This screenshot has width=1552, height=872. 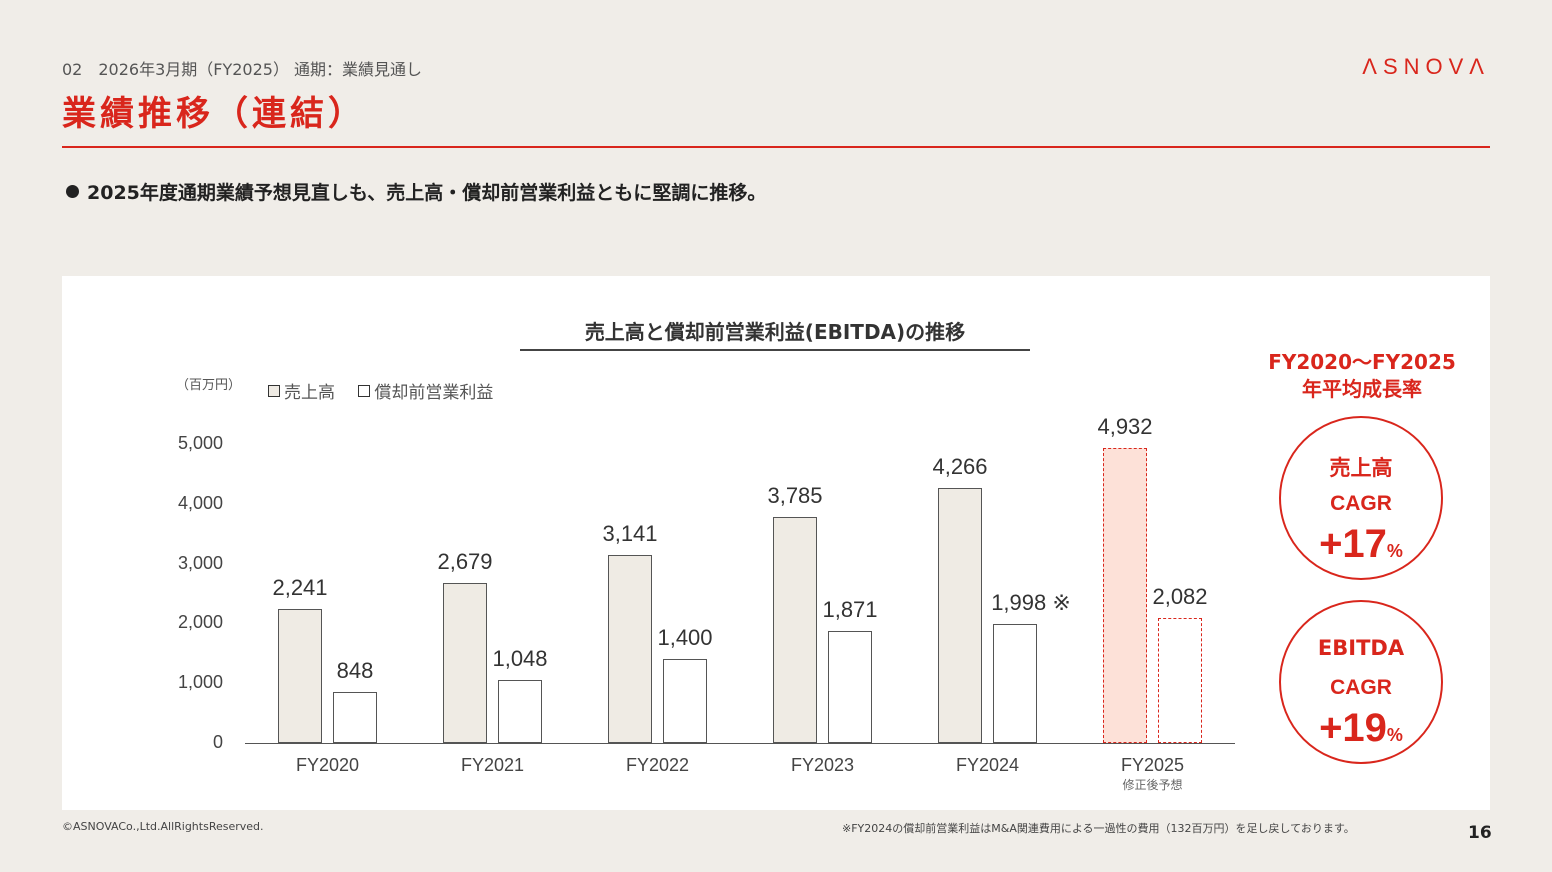 I want to click on data-label-ebitda: 1,400, so click(x=685, y=638).